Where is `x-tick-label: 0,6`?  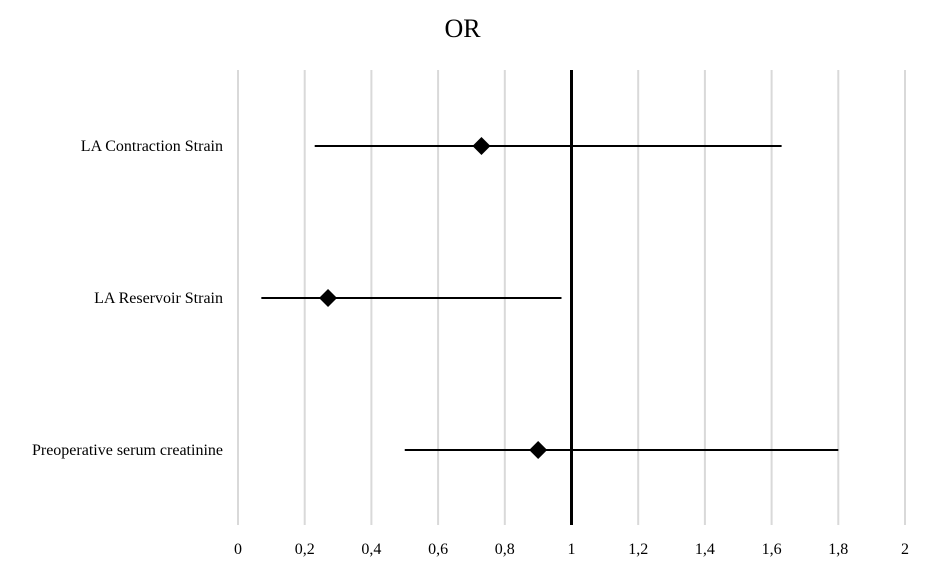
x-tick-label: 0,6 is located at coordinates (438, 549).